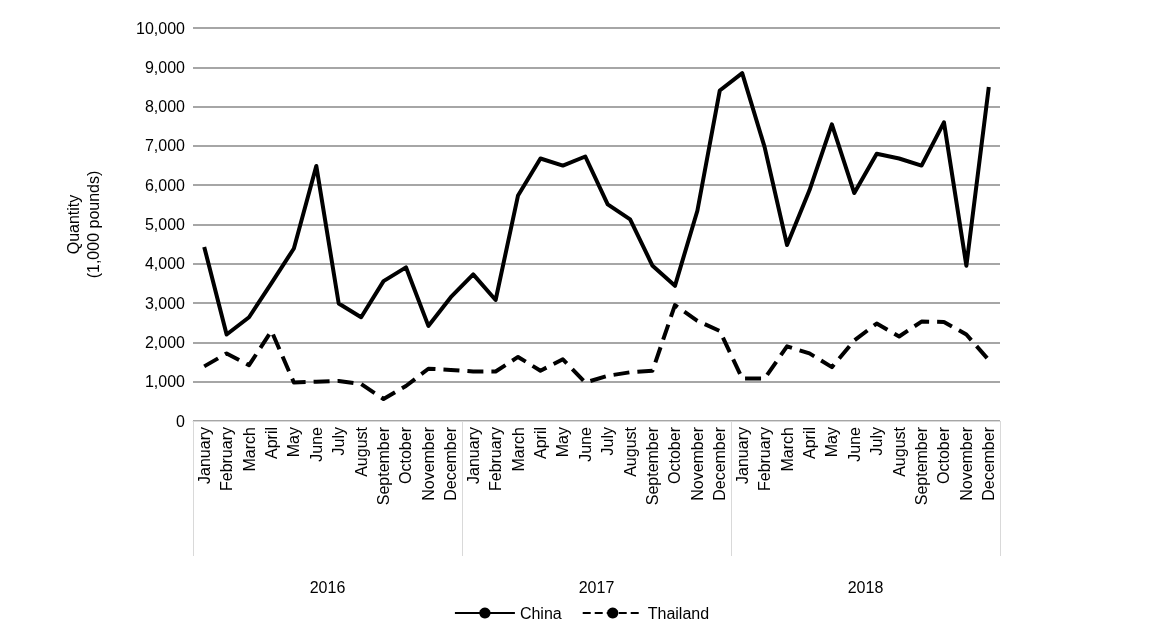 This screenshot has width=1163, height=634. I want to click on text: 2017, so click(596, 587).